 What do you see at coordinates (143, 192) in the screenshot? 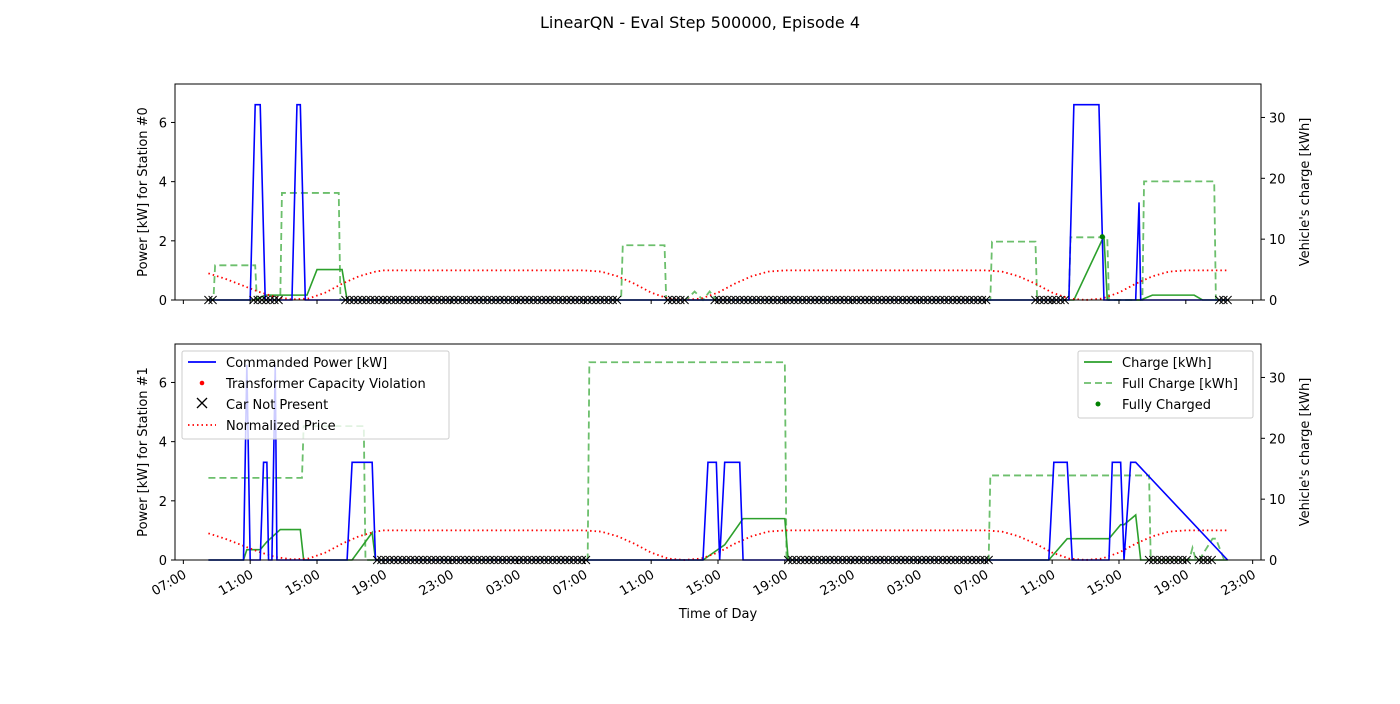
I see `y-axis-label: Power [kW] for Station #0` at bounding box center [143, 192].